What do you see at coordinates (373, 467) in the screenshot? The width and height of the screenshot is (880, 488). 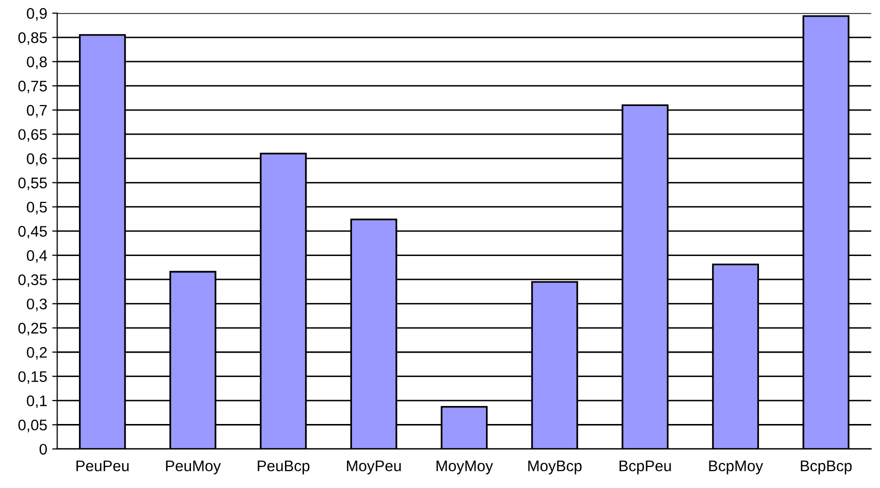 I see `x-tick-label: MoyPeu` at bounding box center [373, 467].